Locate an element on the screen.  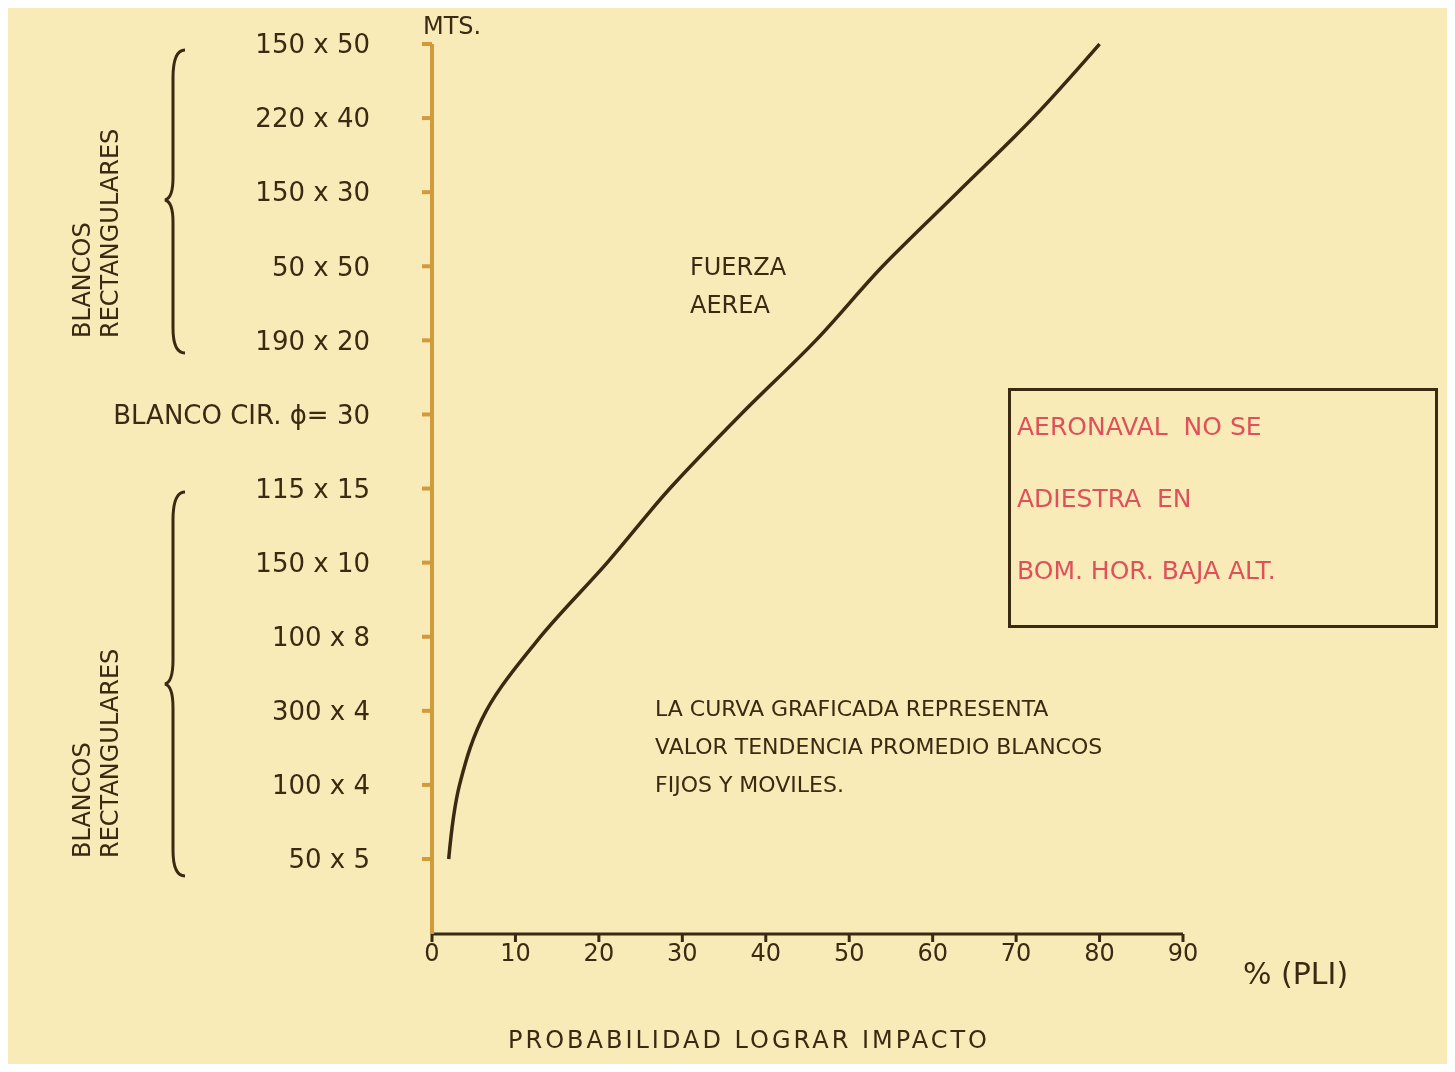
x-tick-label: 50 is located at coordinates (849, 953).